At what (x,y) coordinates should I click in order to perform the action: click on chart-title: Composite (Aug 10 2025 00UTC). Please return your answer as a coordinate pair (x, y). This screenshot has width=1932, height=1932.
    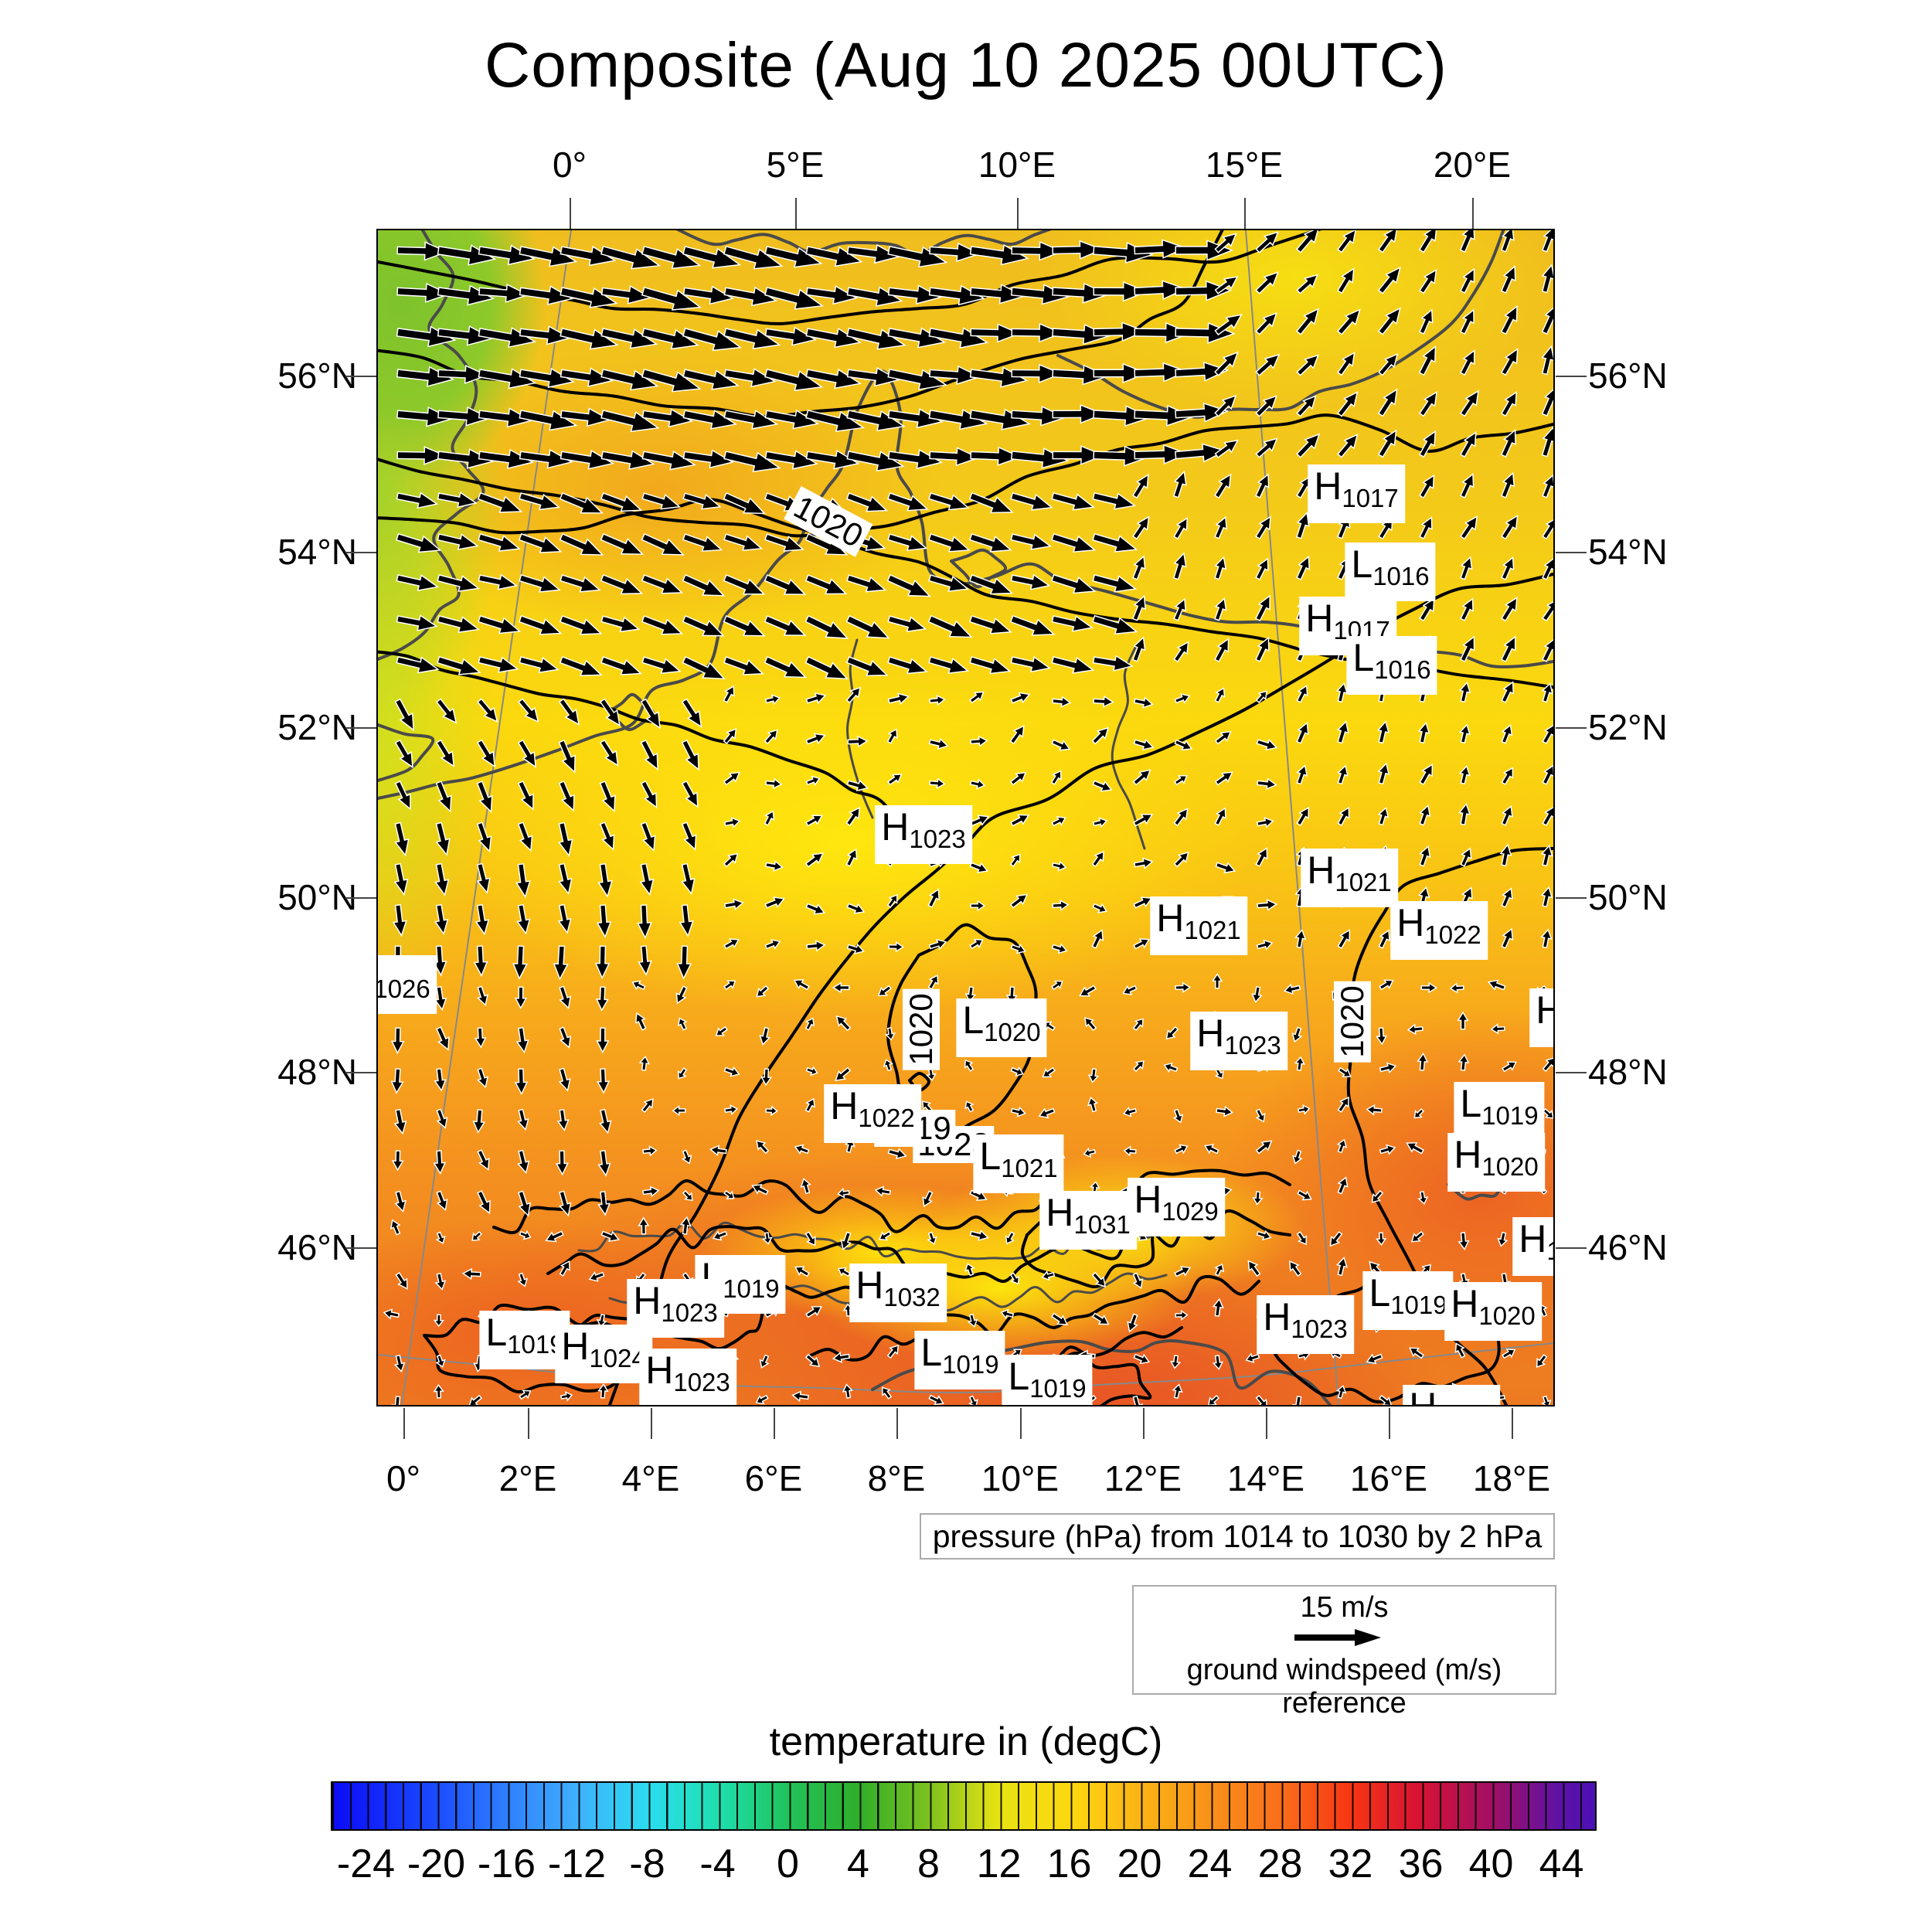
    Looking at the image, I should click on (966, 65).